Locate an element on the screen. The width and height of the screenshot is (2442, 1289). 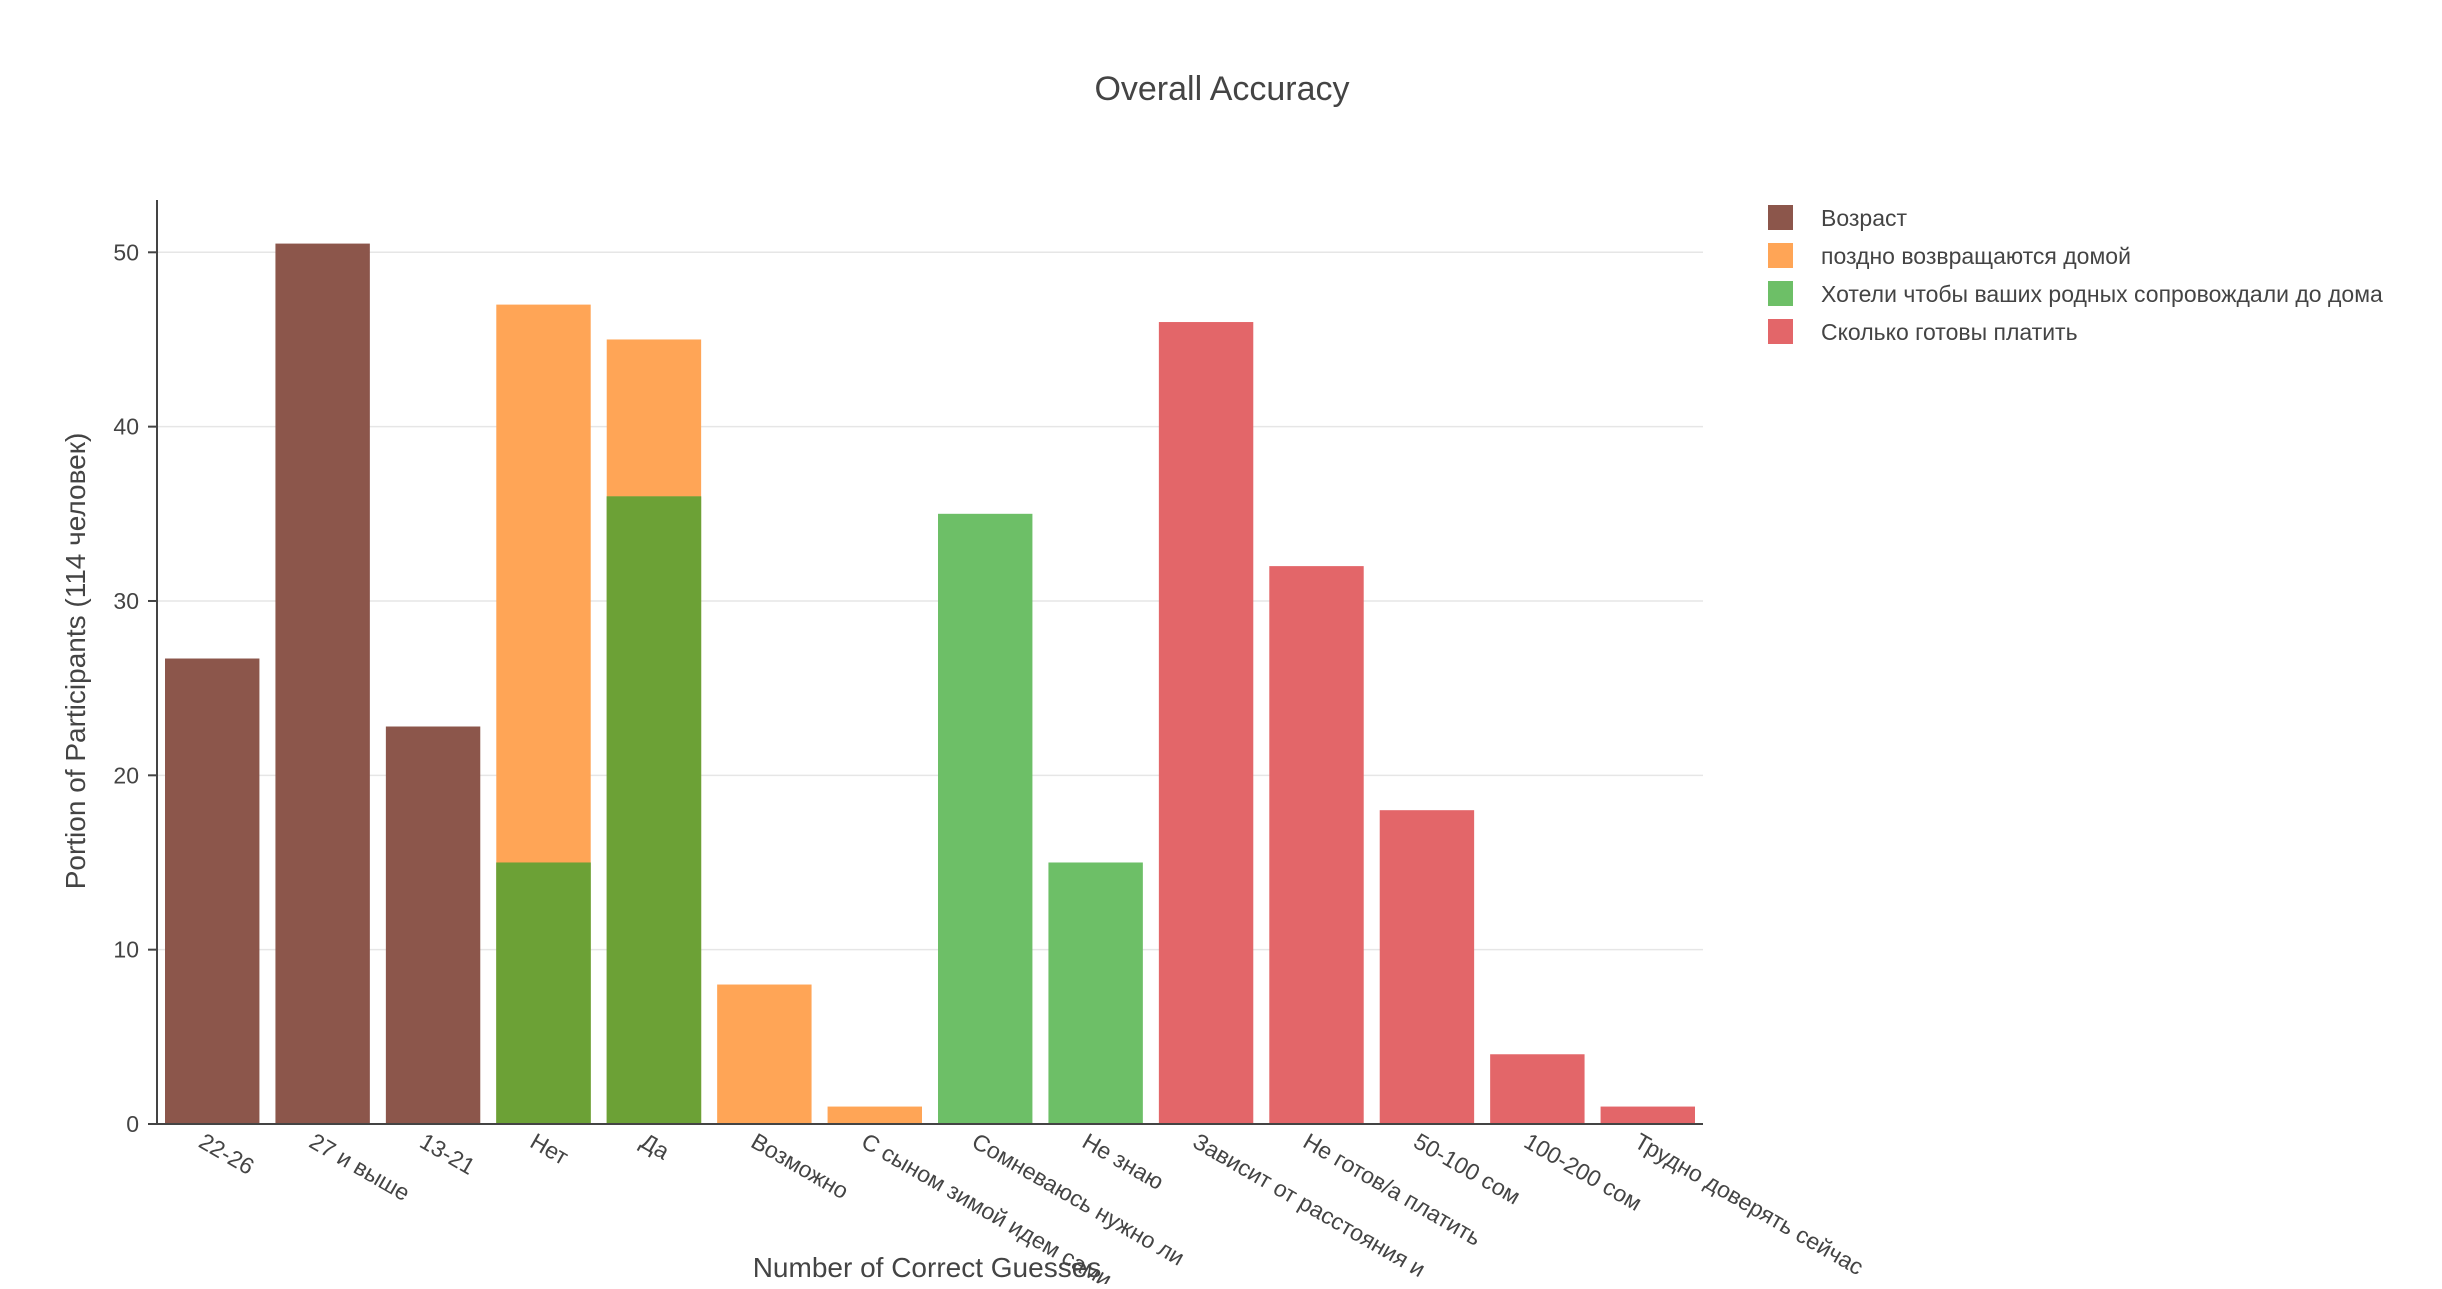
y-tick-label-0: 0 is located at coordinates (132, 1124).